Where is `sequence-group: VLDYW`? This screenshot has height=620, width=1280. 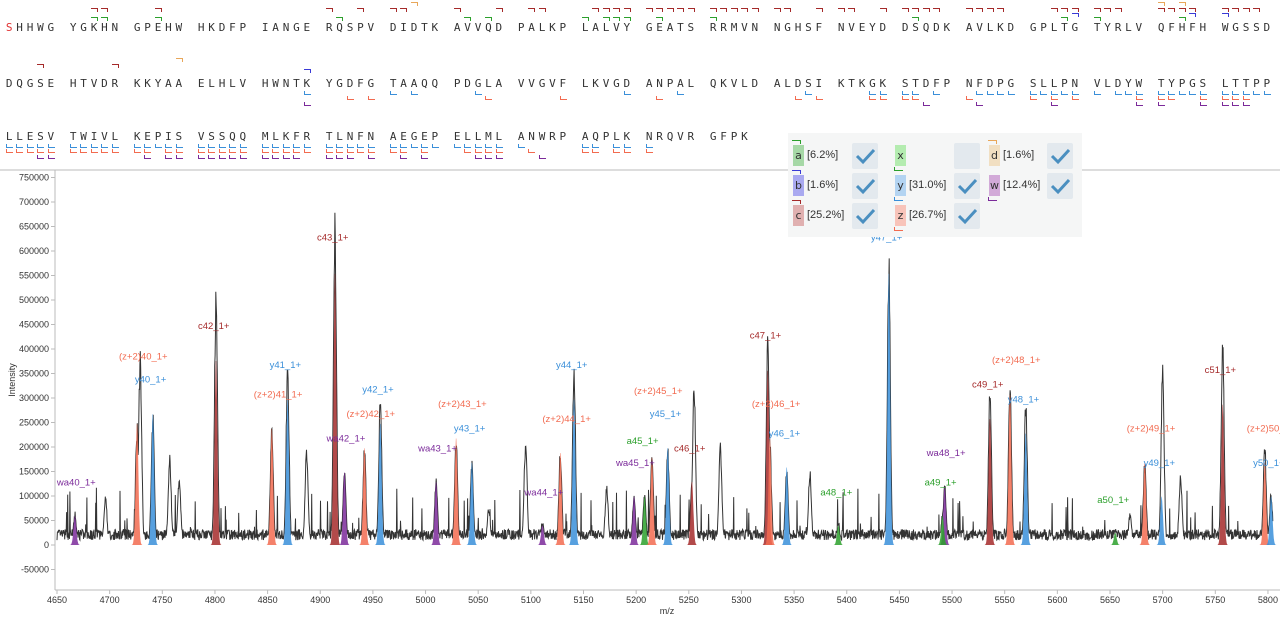
sequence-group: VLDYW is located at coordinates (1119, 83).